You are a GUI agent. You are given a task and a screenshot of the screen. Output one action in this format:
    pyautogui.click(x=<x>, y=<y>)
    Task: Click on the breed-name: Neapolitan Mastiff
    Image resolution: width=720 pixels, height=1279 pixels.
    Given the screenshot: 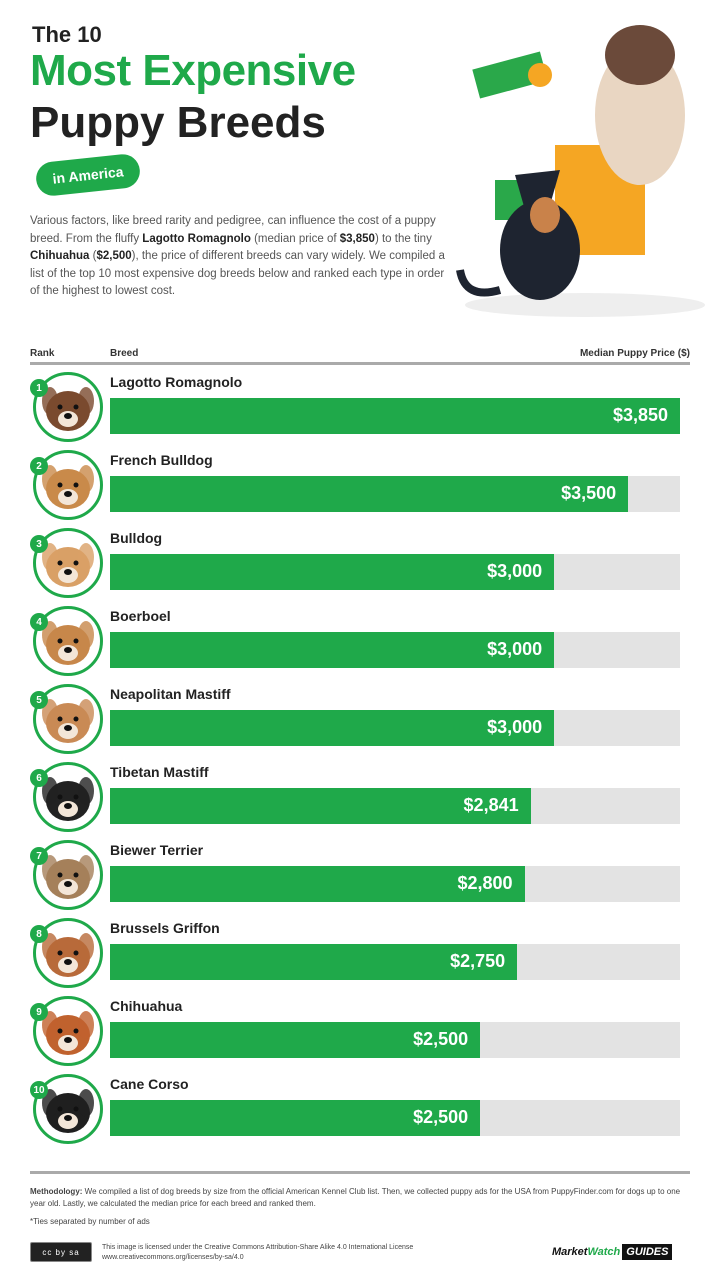 What is the action you would take?
    pyautogui.click(x=170, y=694)
    